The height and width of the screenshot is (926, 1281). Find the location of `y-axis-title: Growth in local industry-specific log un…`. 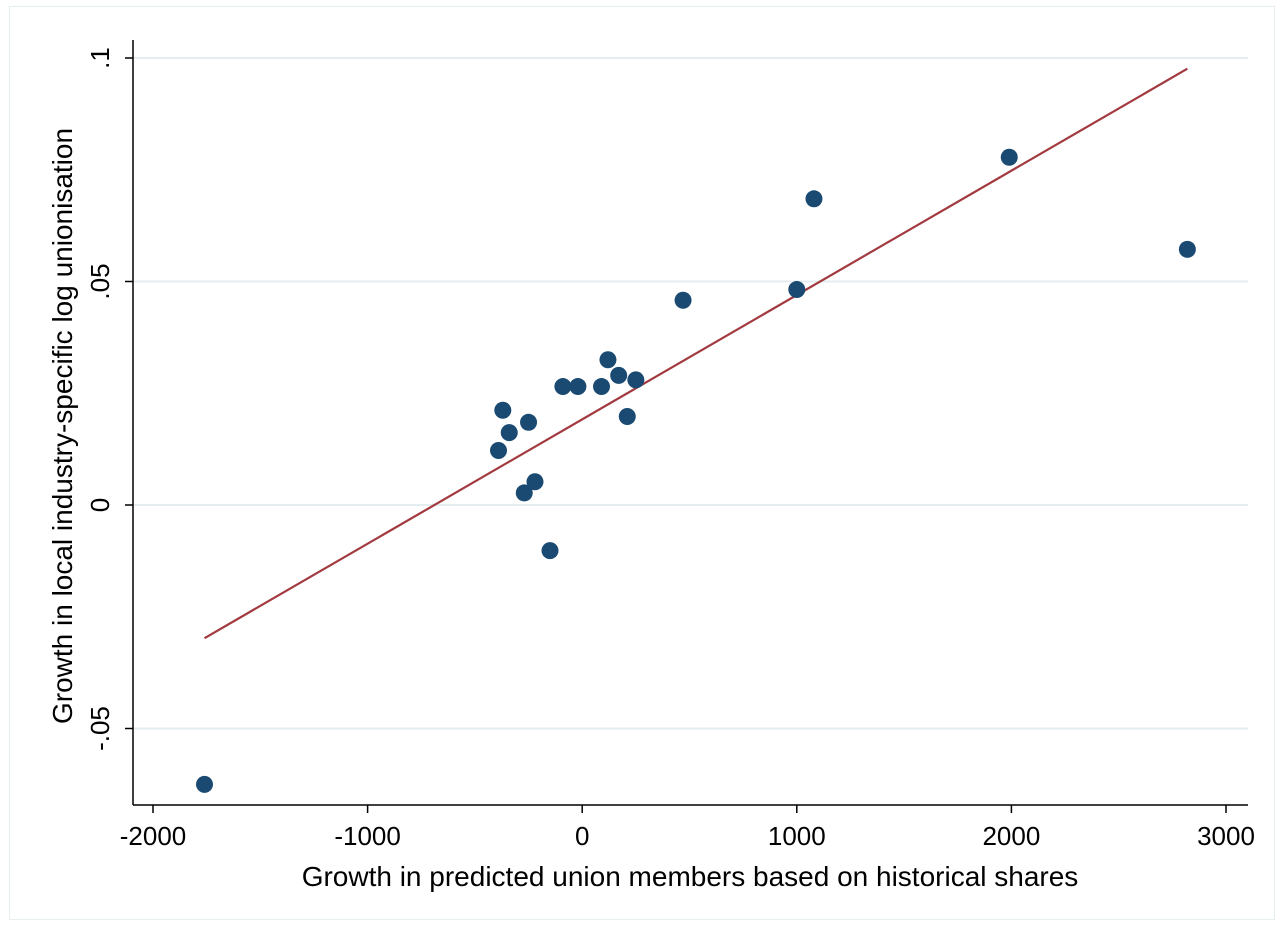

y-axis-title: Growth in local industry-specific log un… is located at coordinates (62, 426).